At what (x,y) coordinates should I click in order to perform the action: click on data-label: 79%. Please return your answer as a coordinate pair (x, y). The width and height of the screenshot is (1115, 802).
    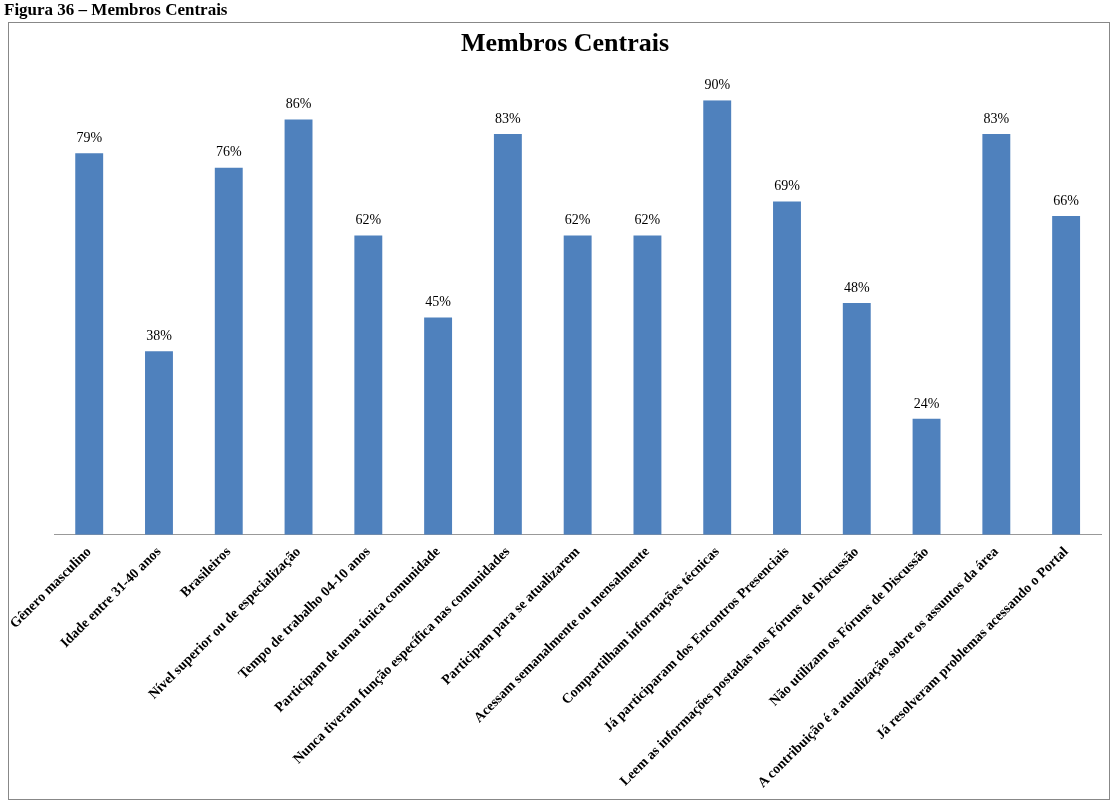
    Looking at the image, I should click on (89, 137).